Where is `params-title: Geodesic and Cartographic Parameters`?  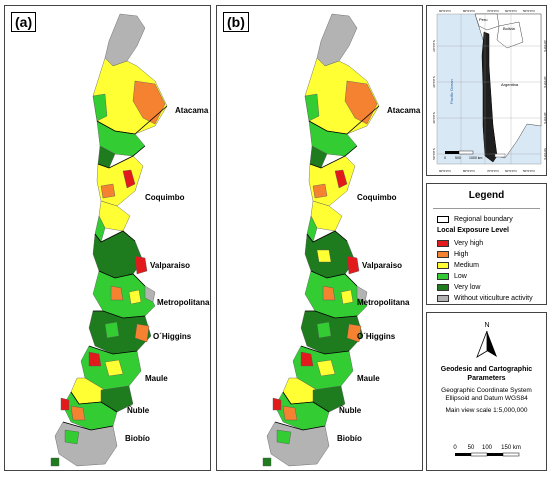
params-title: Geodesic and Cartographic Parameters is located at coordinates (486, 374).